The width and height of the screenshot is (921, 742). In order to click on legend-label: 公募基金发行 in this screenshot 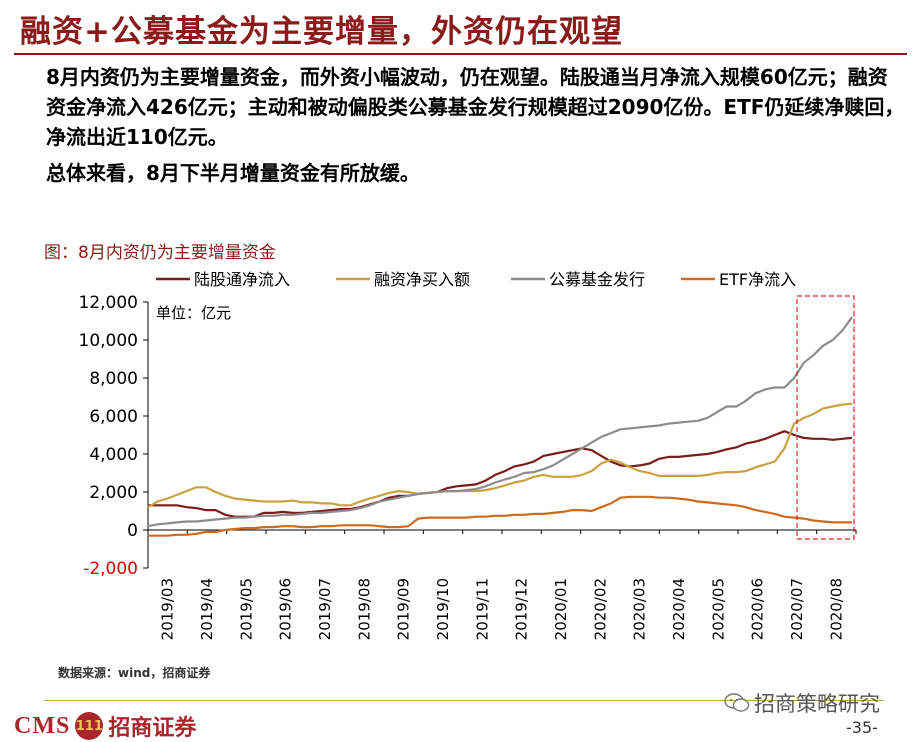, I will do `click(597, 279)`.